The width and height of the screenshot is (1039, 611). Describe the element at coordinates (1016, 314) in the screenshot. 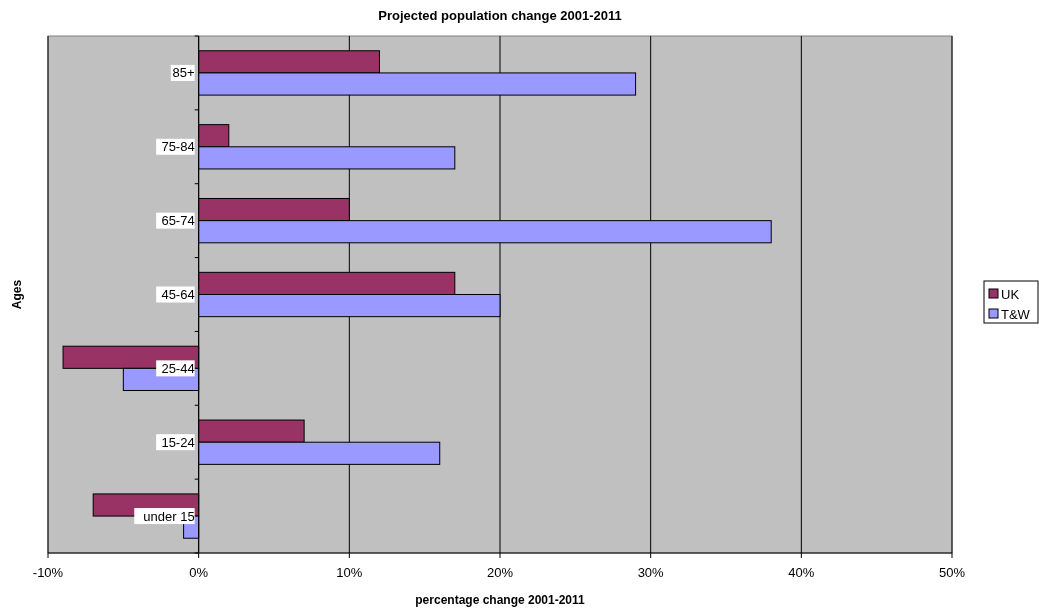

I see `legend-label: T&W` at that location.